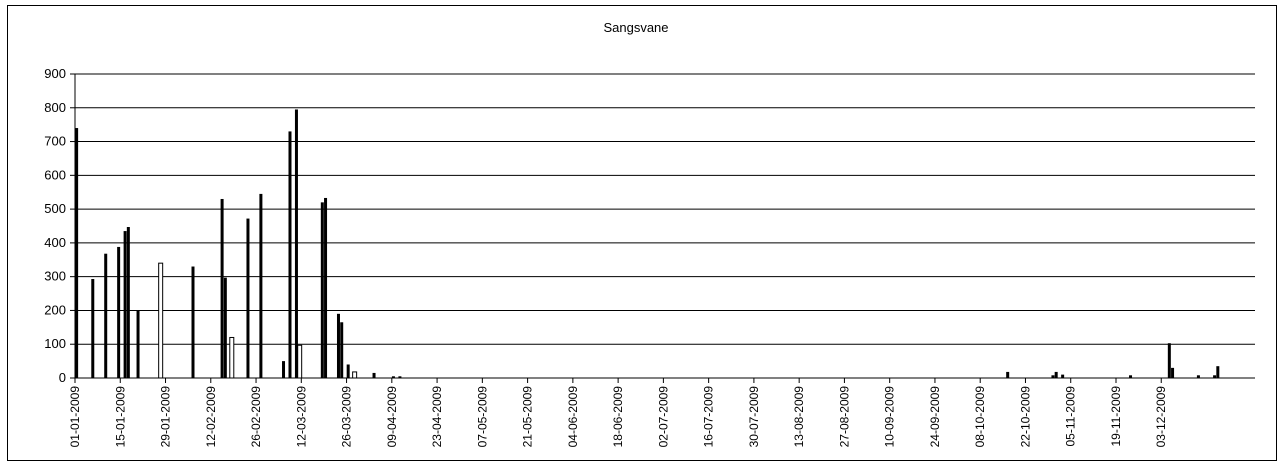  Describe the element at coordinates (62, 377) in the screenshot. I see `y-tick-label: 0` at that location.